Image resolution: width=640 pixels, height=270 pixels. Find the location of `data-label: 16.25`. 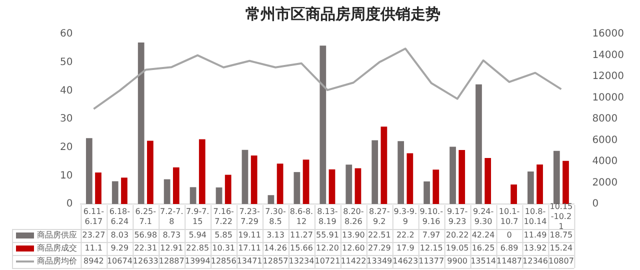

data-label: 16.25 is located at coordinates (483, 248).